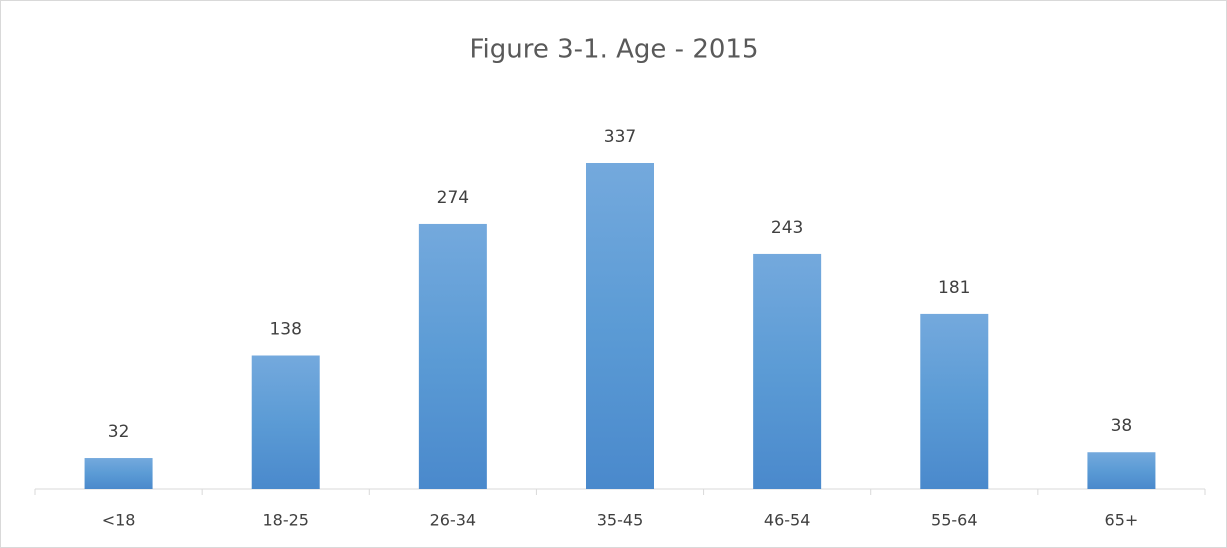 This screenshot has height=548, width=1227. I want to click on data-label: 138, so click(285, 330).